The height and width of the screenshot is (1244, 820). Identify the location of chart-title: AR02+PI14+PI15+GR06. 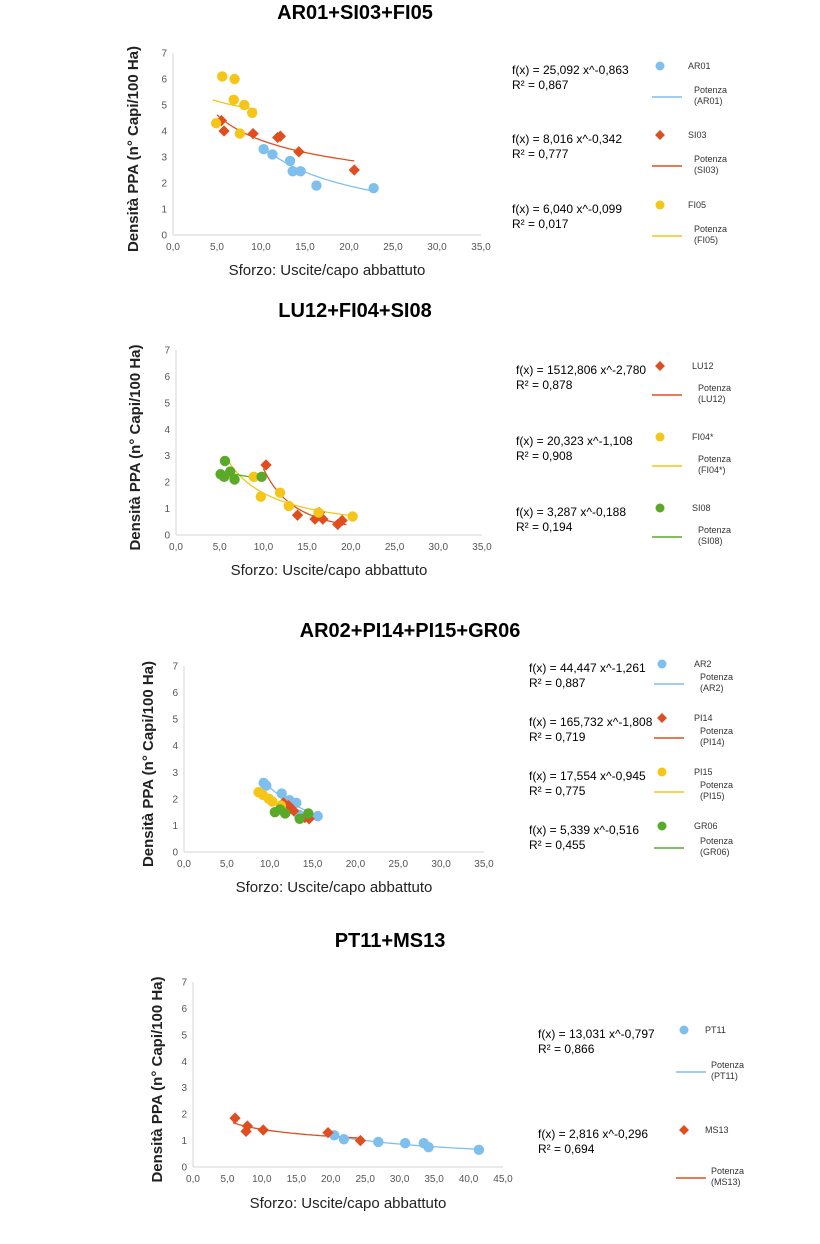
(410, 631).